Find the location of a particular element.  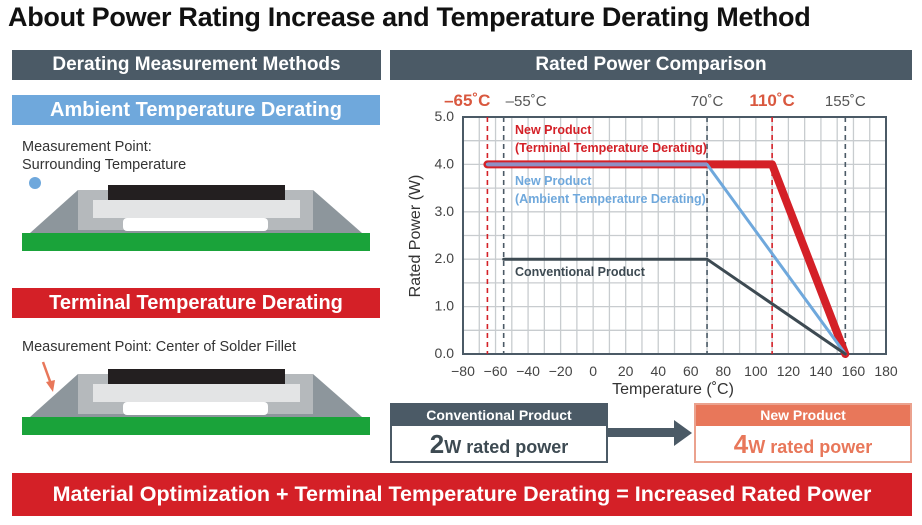

x-tick-label: 180 is located at coordinates (886, 371).